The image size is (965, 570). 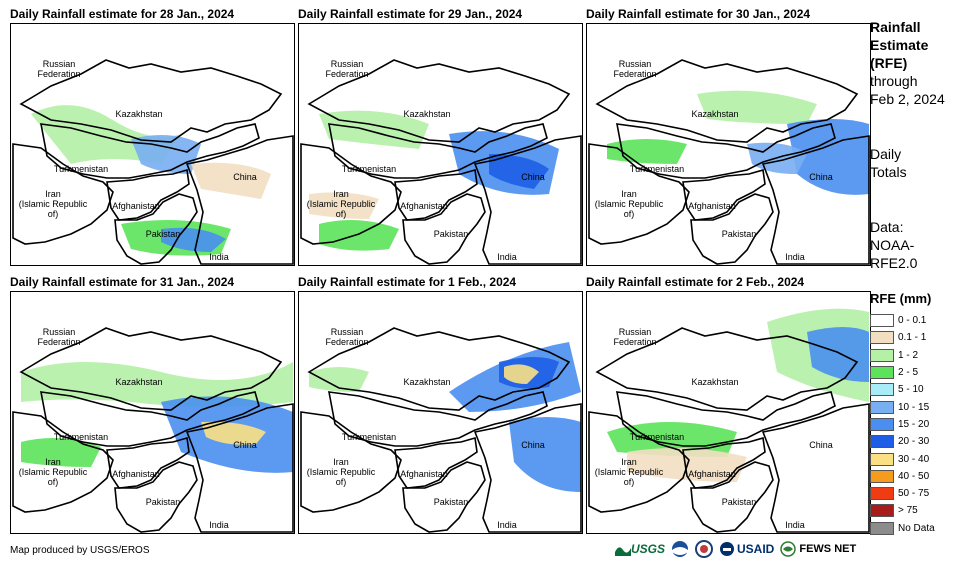 What do you see at coordinates (894, 263) in the screenshot?
I see `side-data3: RFE2.0` at bounding box center [894, 263].